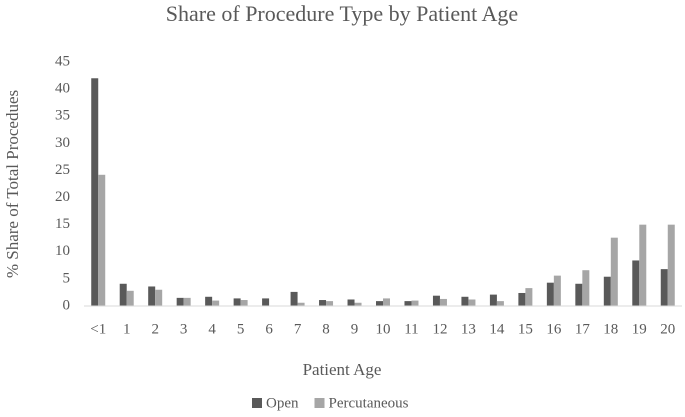 This screenshot has height=417, width=685. What do you see at coordinates (62, 170) in the screenshot?
I see `y-tick-label: 25` at bounding box center [62, 170].